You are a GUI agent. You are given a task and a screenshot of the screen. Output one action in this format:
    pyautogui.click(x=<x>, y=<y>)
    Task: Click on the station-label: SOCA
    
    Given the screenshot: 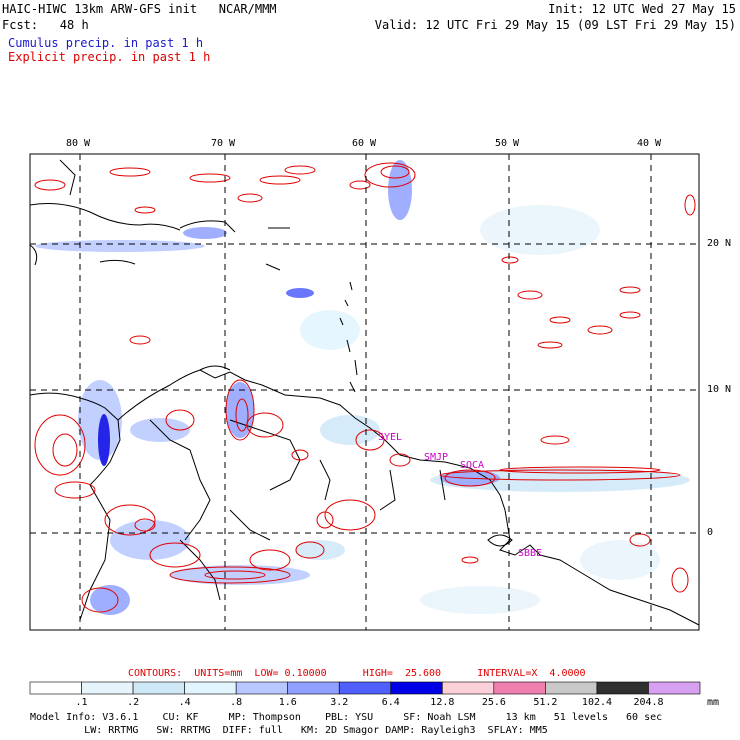 What is the action you would take?
    pyautogui.click(x=472, y=465)
    